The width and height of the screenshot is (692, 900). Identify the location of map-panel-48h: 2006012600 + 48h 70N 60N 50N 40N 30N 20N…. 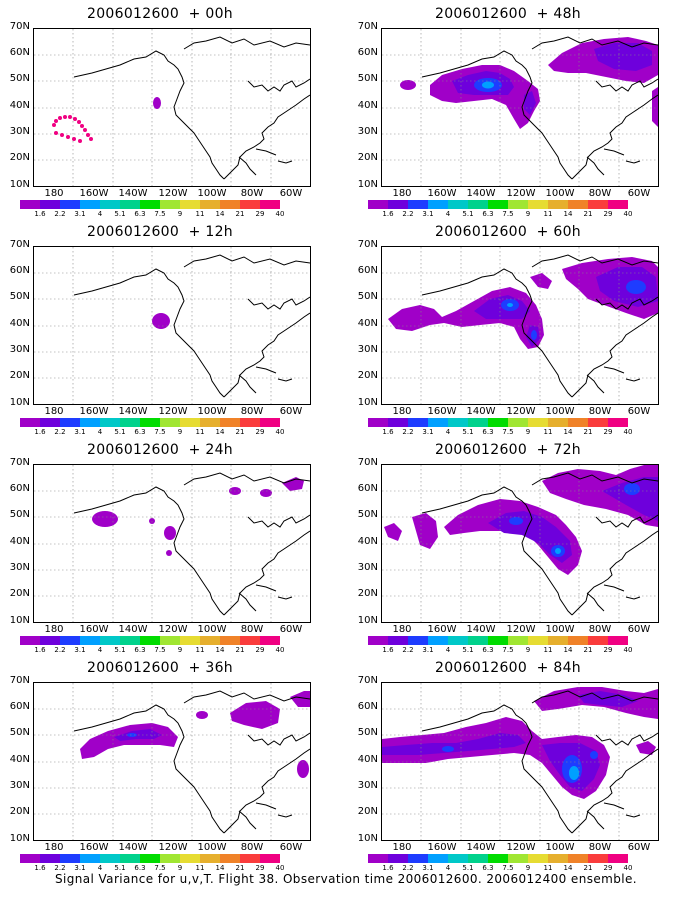
(508, 112).